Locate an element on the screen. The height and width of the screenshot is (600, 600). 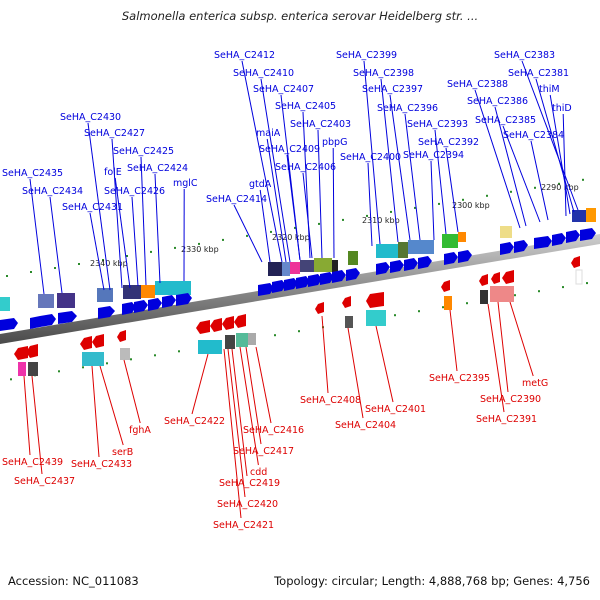
gene-label-maiA: maiA is located at coordinates (271, 195).